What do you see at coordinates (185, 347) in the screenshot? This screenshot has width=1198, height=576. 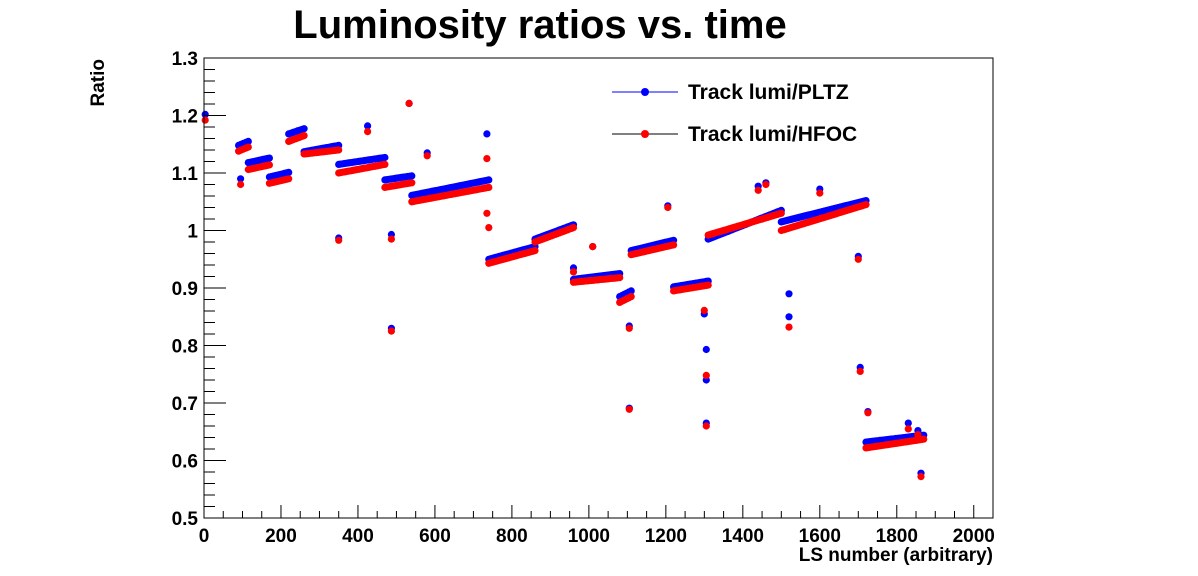 I see `y-tick-label: 0.8` at bounding box center [185, 347].